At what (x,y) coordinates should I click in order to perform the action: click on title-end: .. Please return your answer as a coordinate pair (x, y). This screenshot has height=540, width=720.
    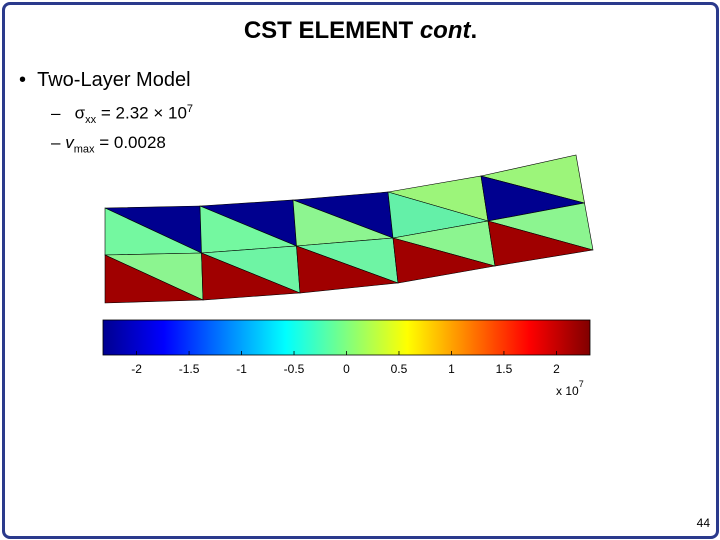
    Looking at the image, I should click on (474, 30).